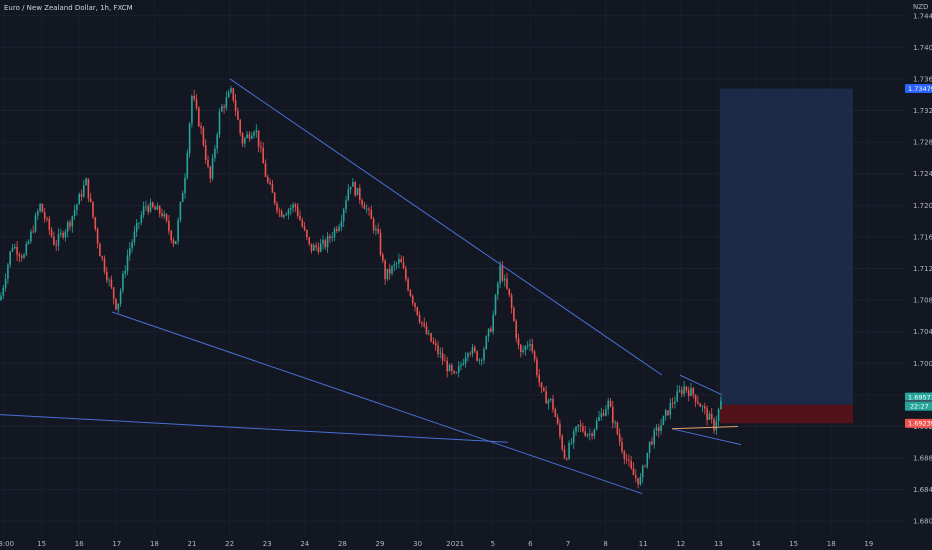 The width and height of the screenshot is (932, 550). What do you see at coordinates (7, 544) in the screenshot?
I see `time-axis-label: 23:00` at bounding box center [7, 544].